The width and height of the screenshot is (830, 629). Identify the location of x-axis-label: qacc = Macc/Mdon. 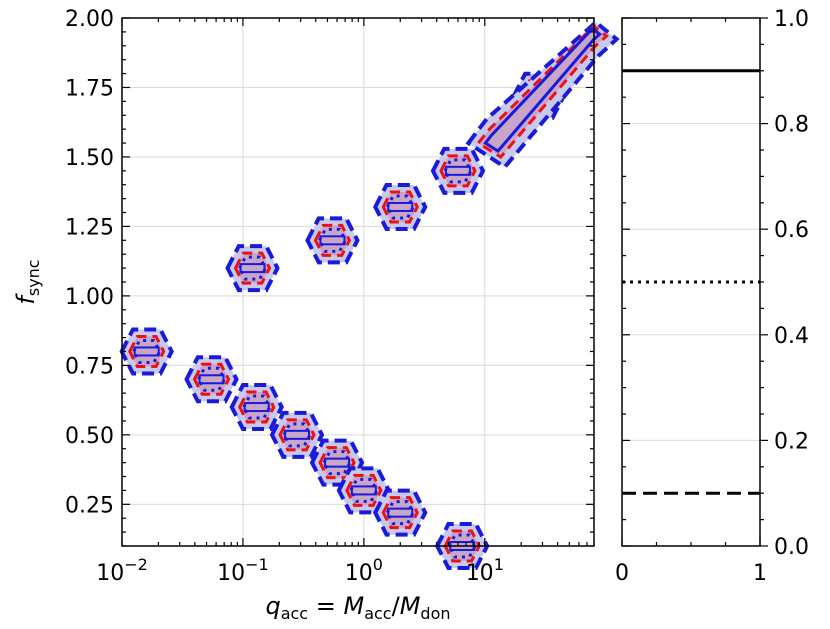
(357, 607).